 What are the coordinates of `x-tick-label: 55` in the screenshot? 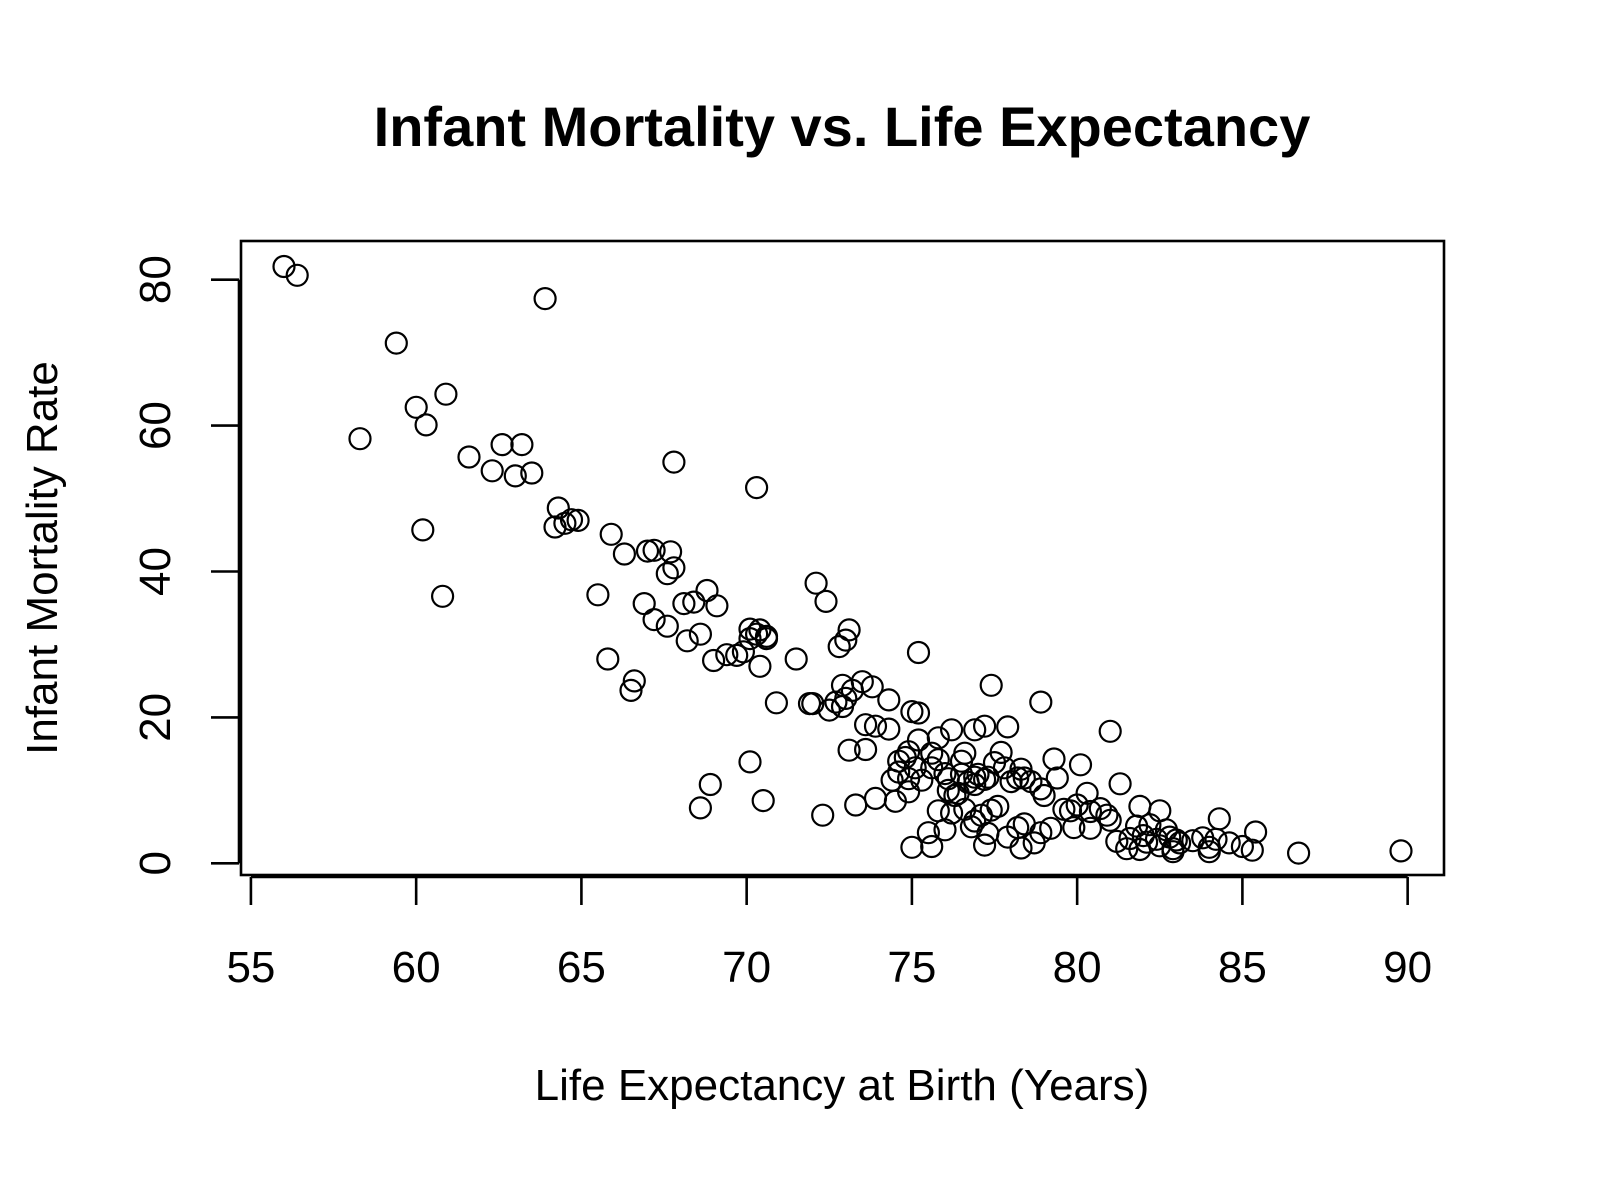 It's located at (250, 967).